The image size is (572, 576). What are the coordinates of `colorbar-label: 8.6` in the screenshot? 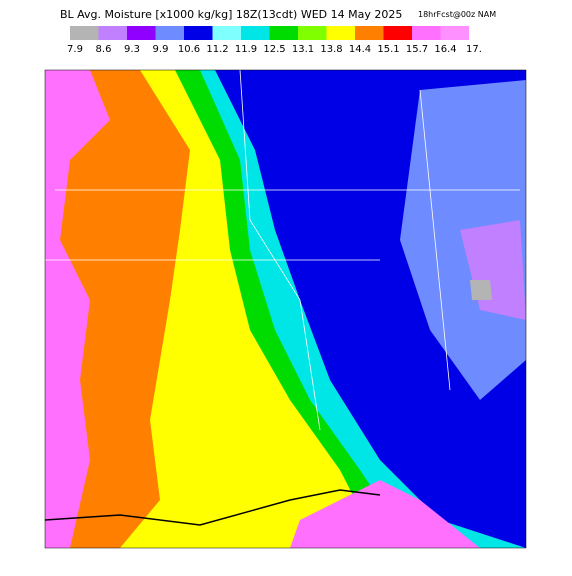 It's located at (104, 49).